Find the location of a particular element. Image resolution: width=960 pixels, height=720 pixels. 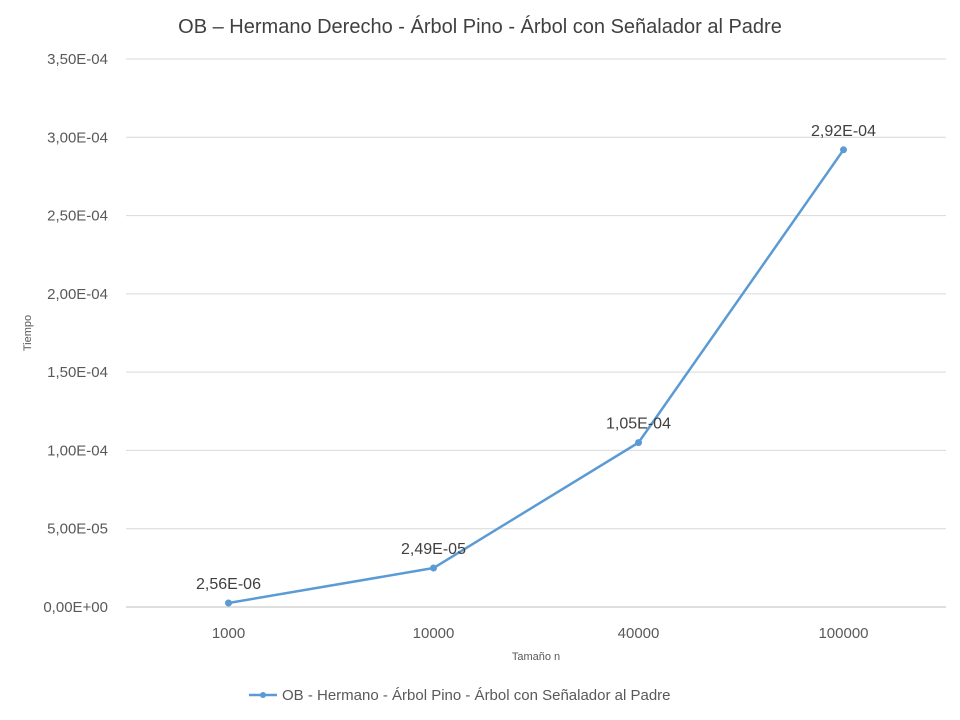

x-tick-label: 40000 is located at coordinates (639, 633).